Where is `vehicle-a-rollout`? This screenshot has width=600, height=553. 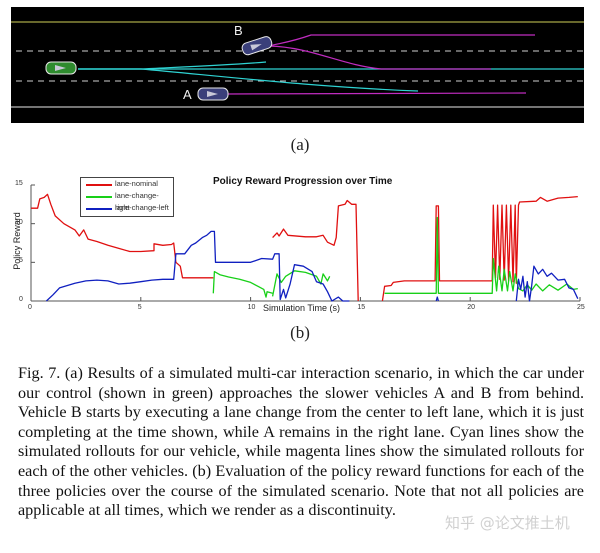 vehicle-a-rollout is located at coordinates (376, 93).